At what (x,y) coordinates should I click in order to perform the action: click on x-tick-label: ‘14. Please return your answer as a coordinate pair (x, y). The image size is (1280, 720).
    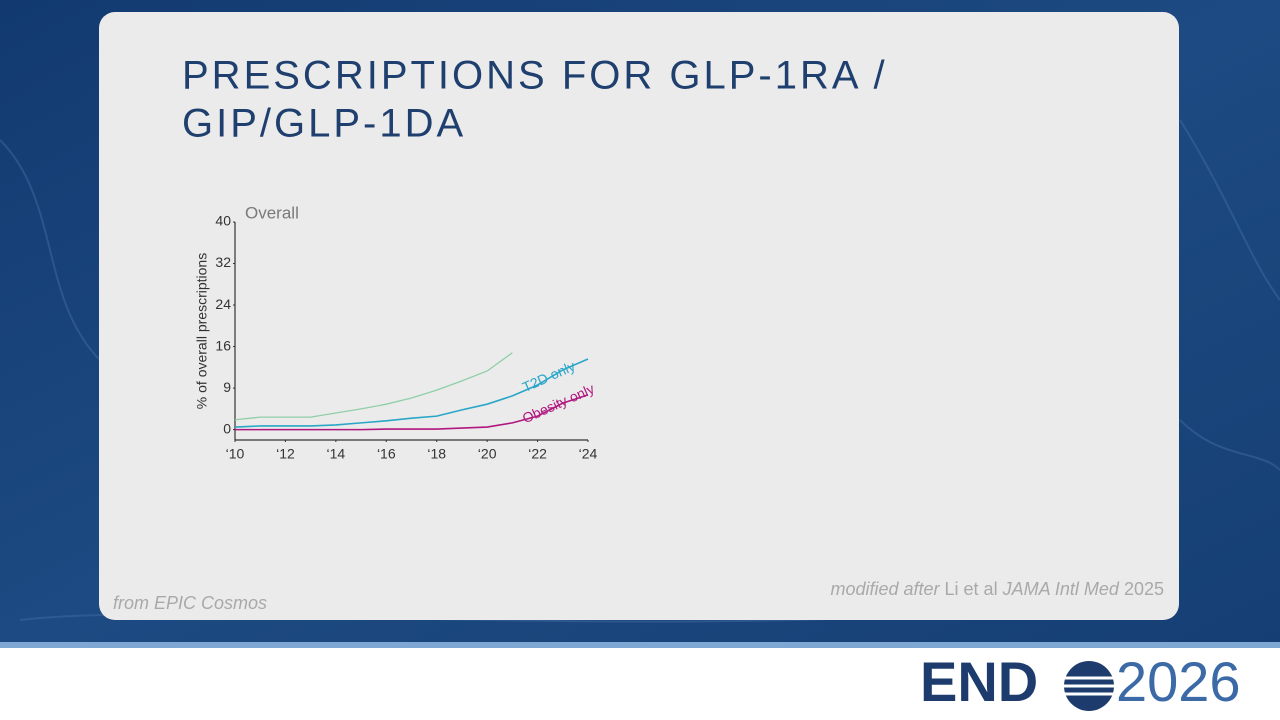
    Looking at the image, I should click on (336, 454).